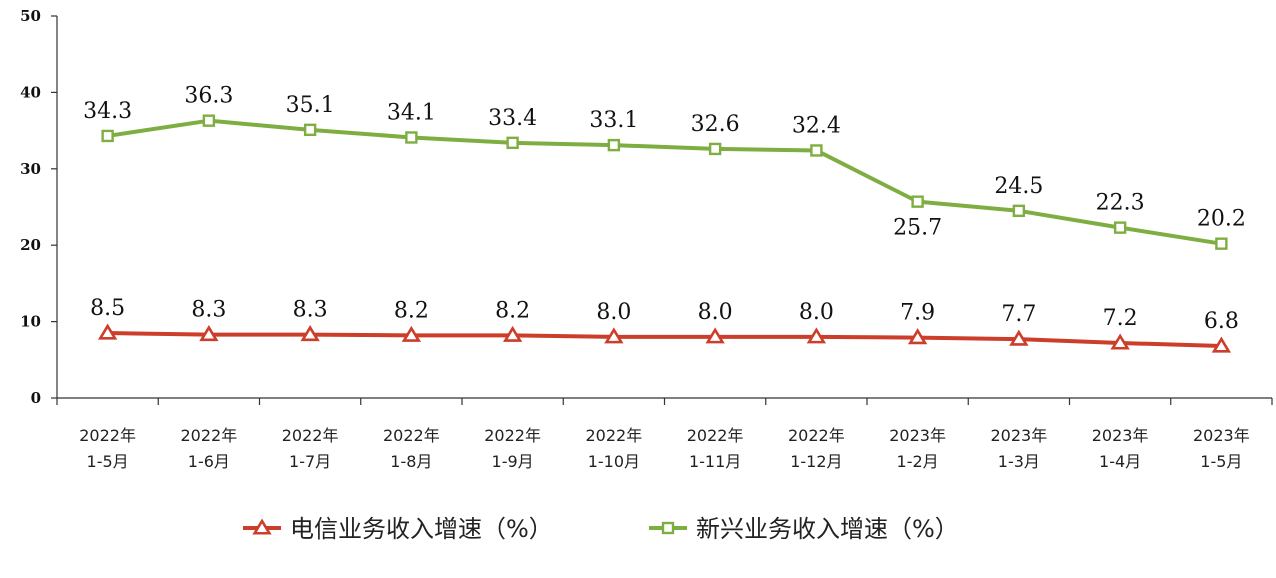  I want to click on data-label: 8.5, so click(107, 308).